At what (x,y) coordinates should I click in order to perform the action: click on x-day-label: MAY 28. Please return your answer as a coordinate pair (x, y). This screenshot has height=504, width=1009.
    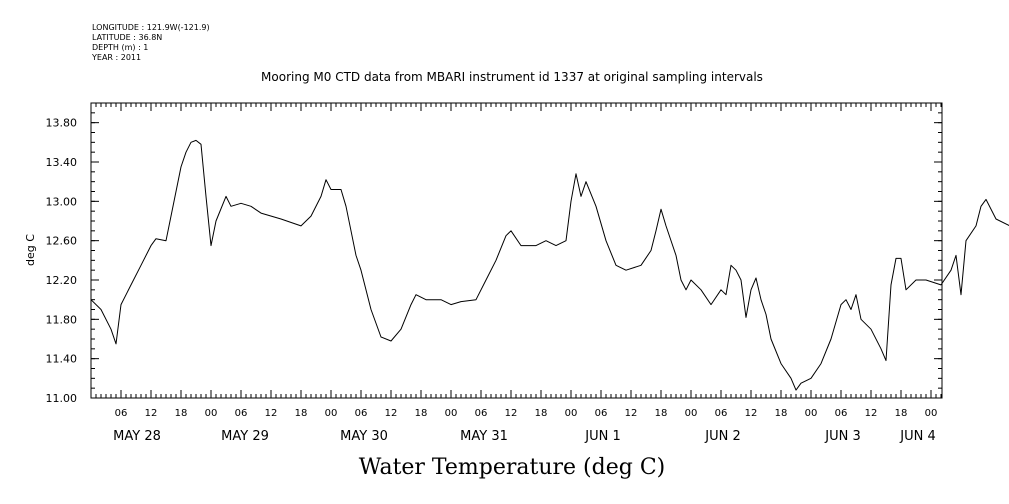
    Looking at the image, I should click on (137, 436).